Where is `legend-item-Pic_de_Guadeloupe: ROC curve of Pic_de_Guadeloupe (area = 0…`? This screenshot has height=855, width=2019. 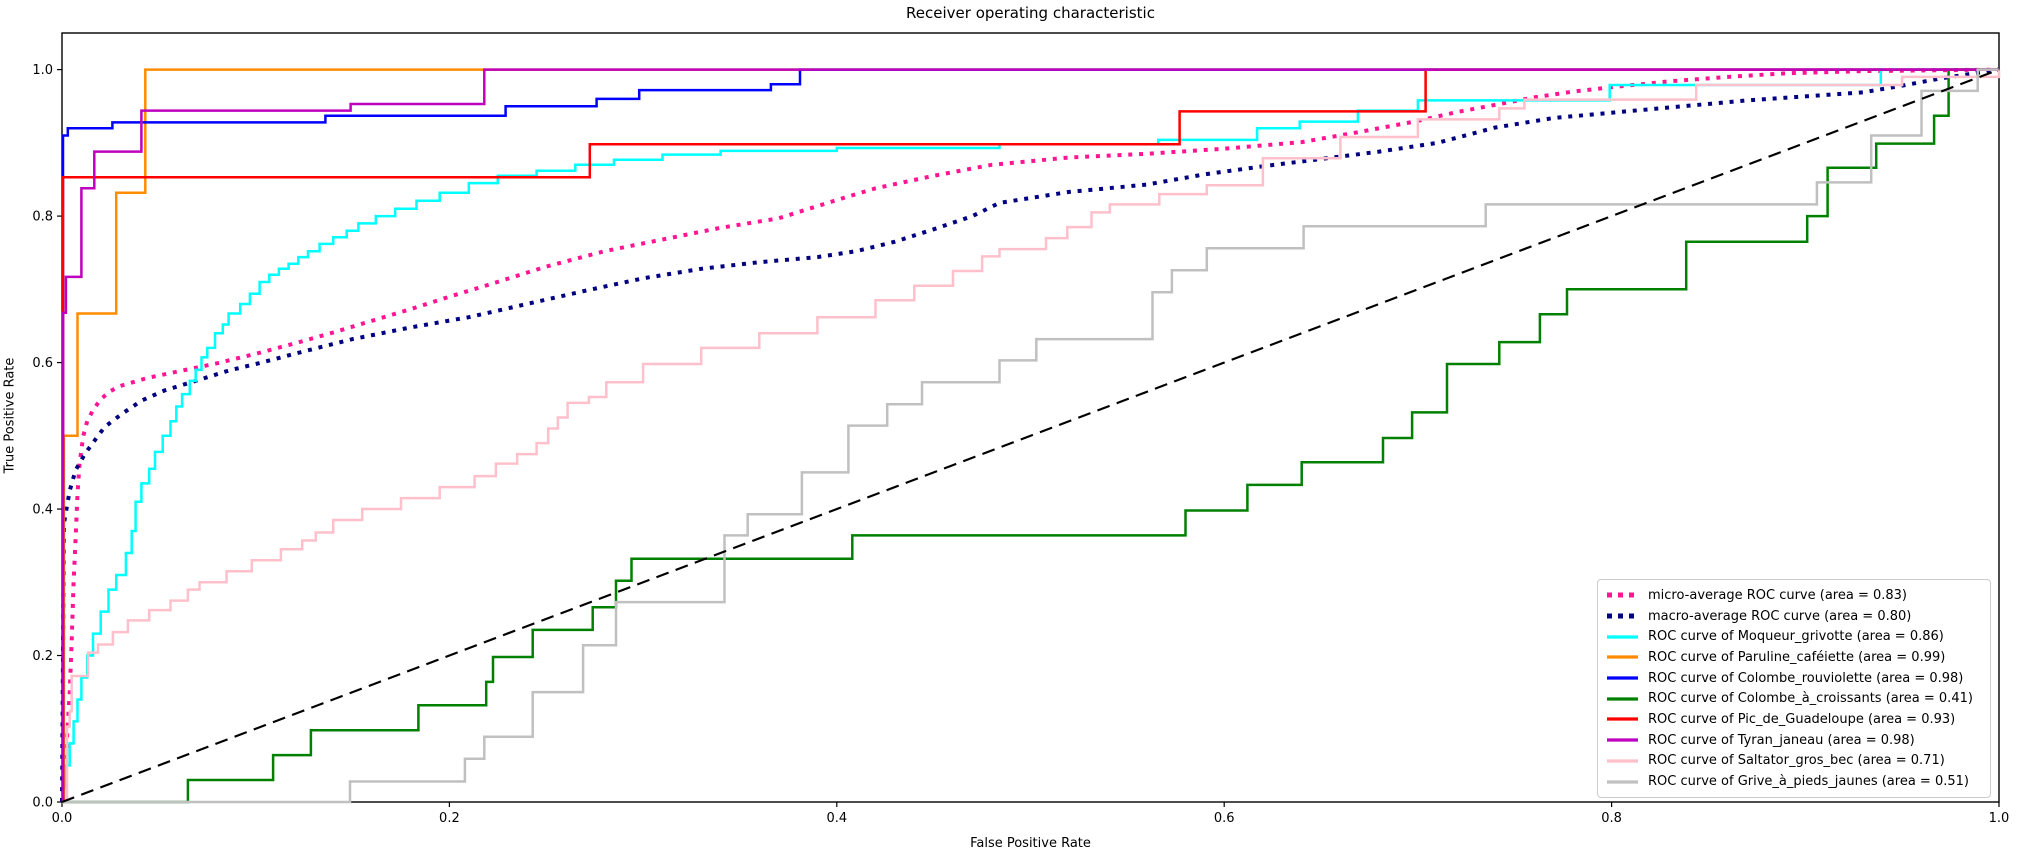
legend-item-Pic_de_Guadeloupe: ROC curve of Pic_de_Guadeloupe (area = 0… is located at coordinates (1794, 719).